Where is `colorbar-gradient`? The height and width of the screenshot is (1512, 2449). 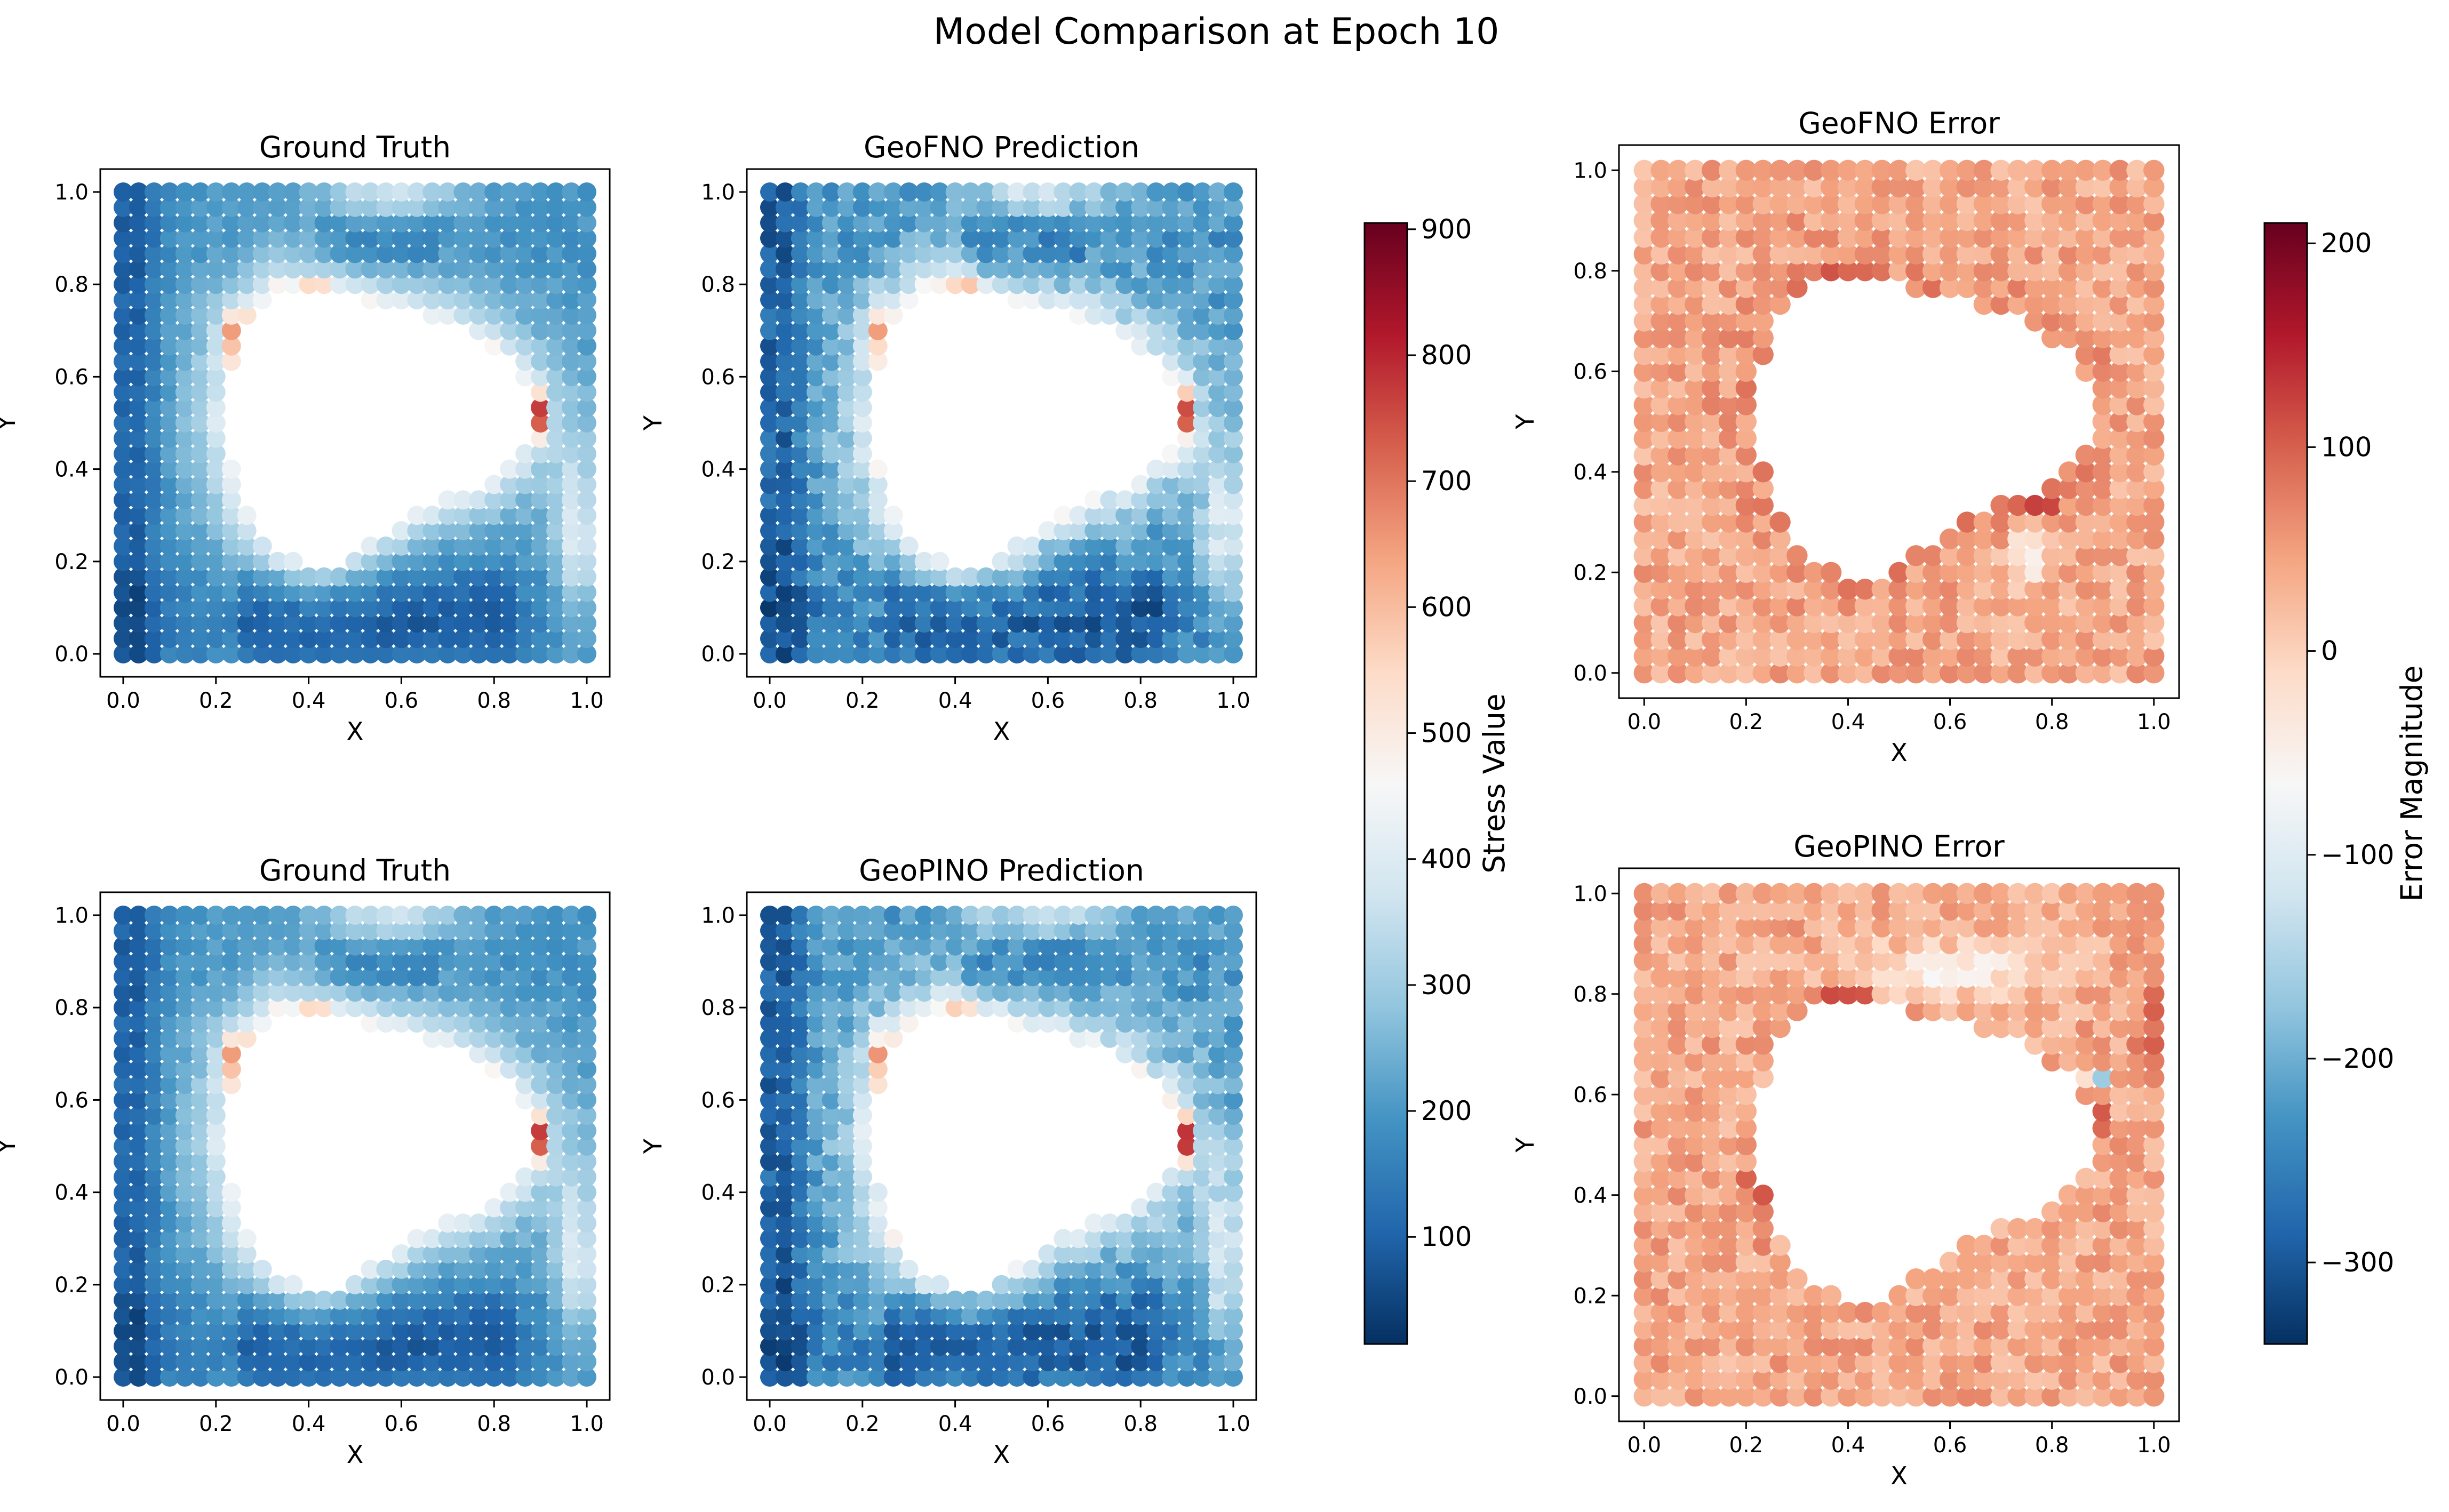 colorbar-gradient is located at coordinates (2286, 783).